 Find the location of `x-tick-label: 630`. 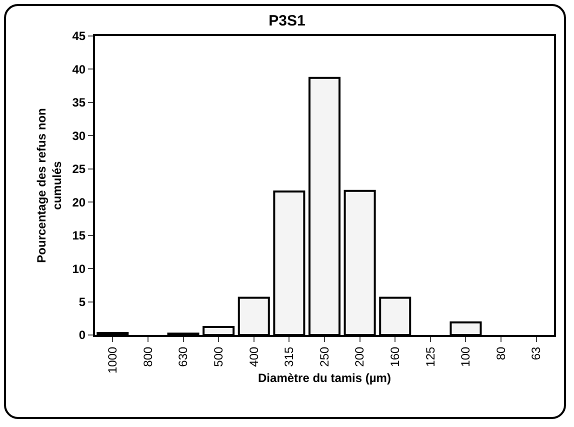

x-tick-label: 630 is located at coordinates (183, 356).